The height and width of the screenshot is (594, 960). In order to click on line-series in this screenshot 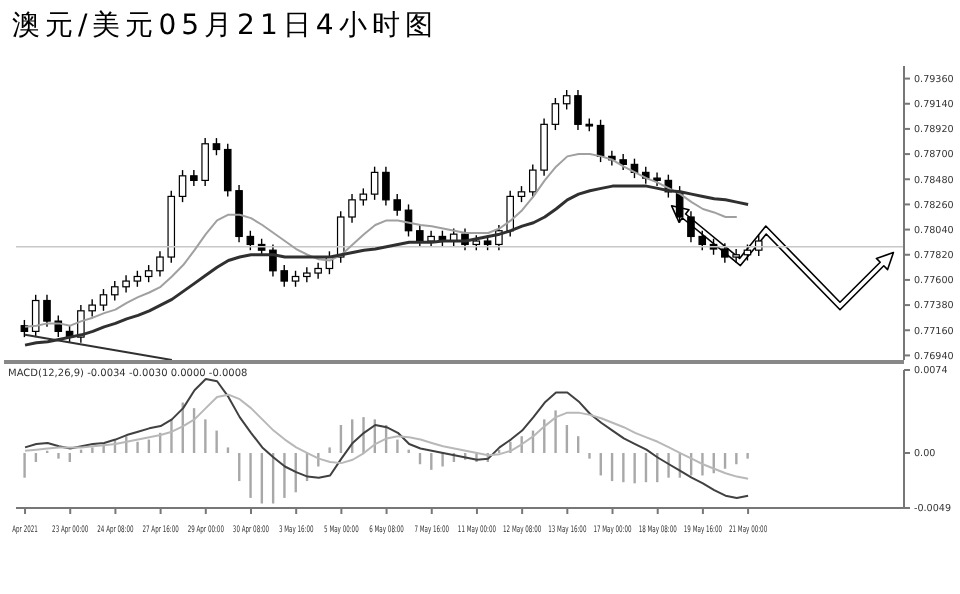, I will do `click(387, 436)`.